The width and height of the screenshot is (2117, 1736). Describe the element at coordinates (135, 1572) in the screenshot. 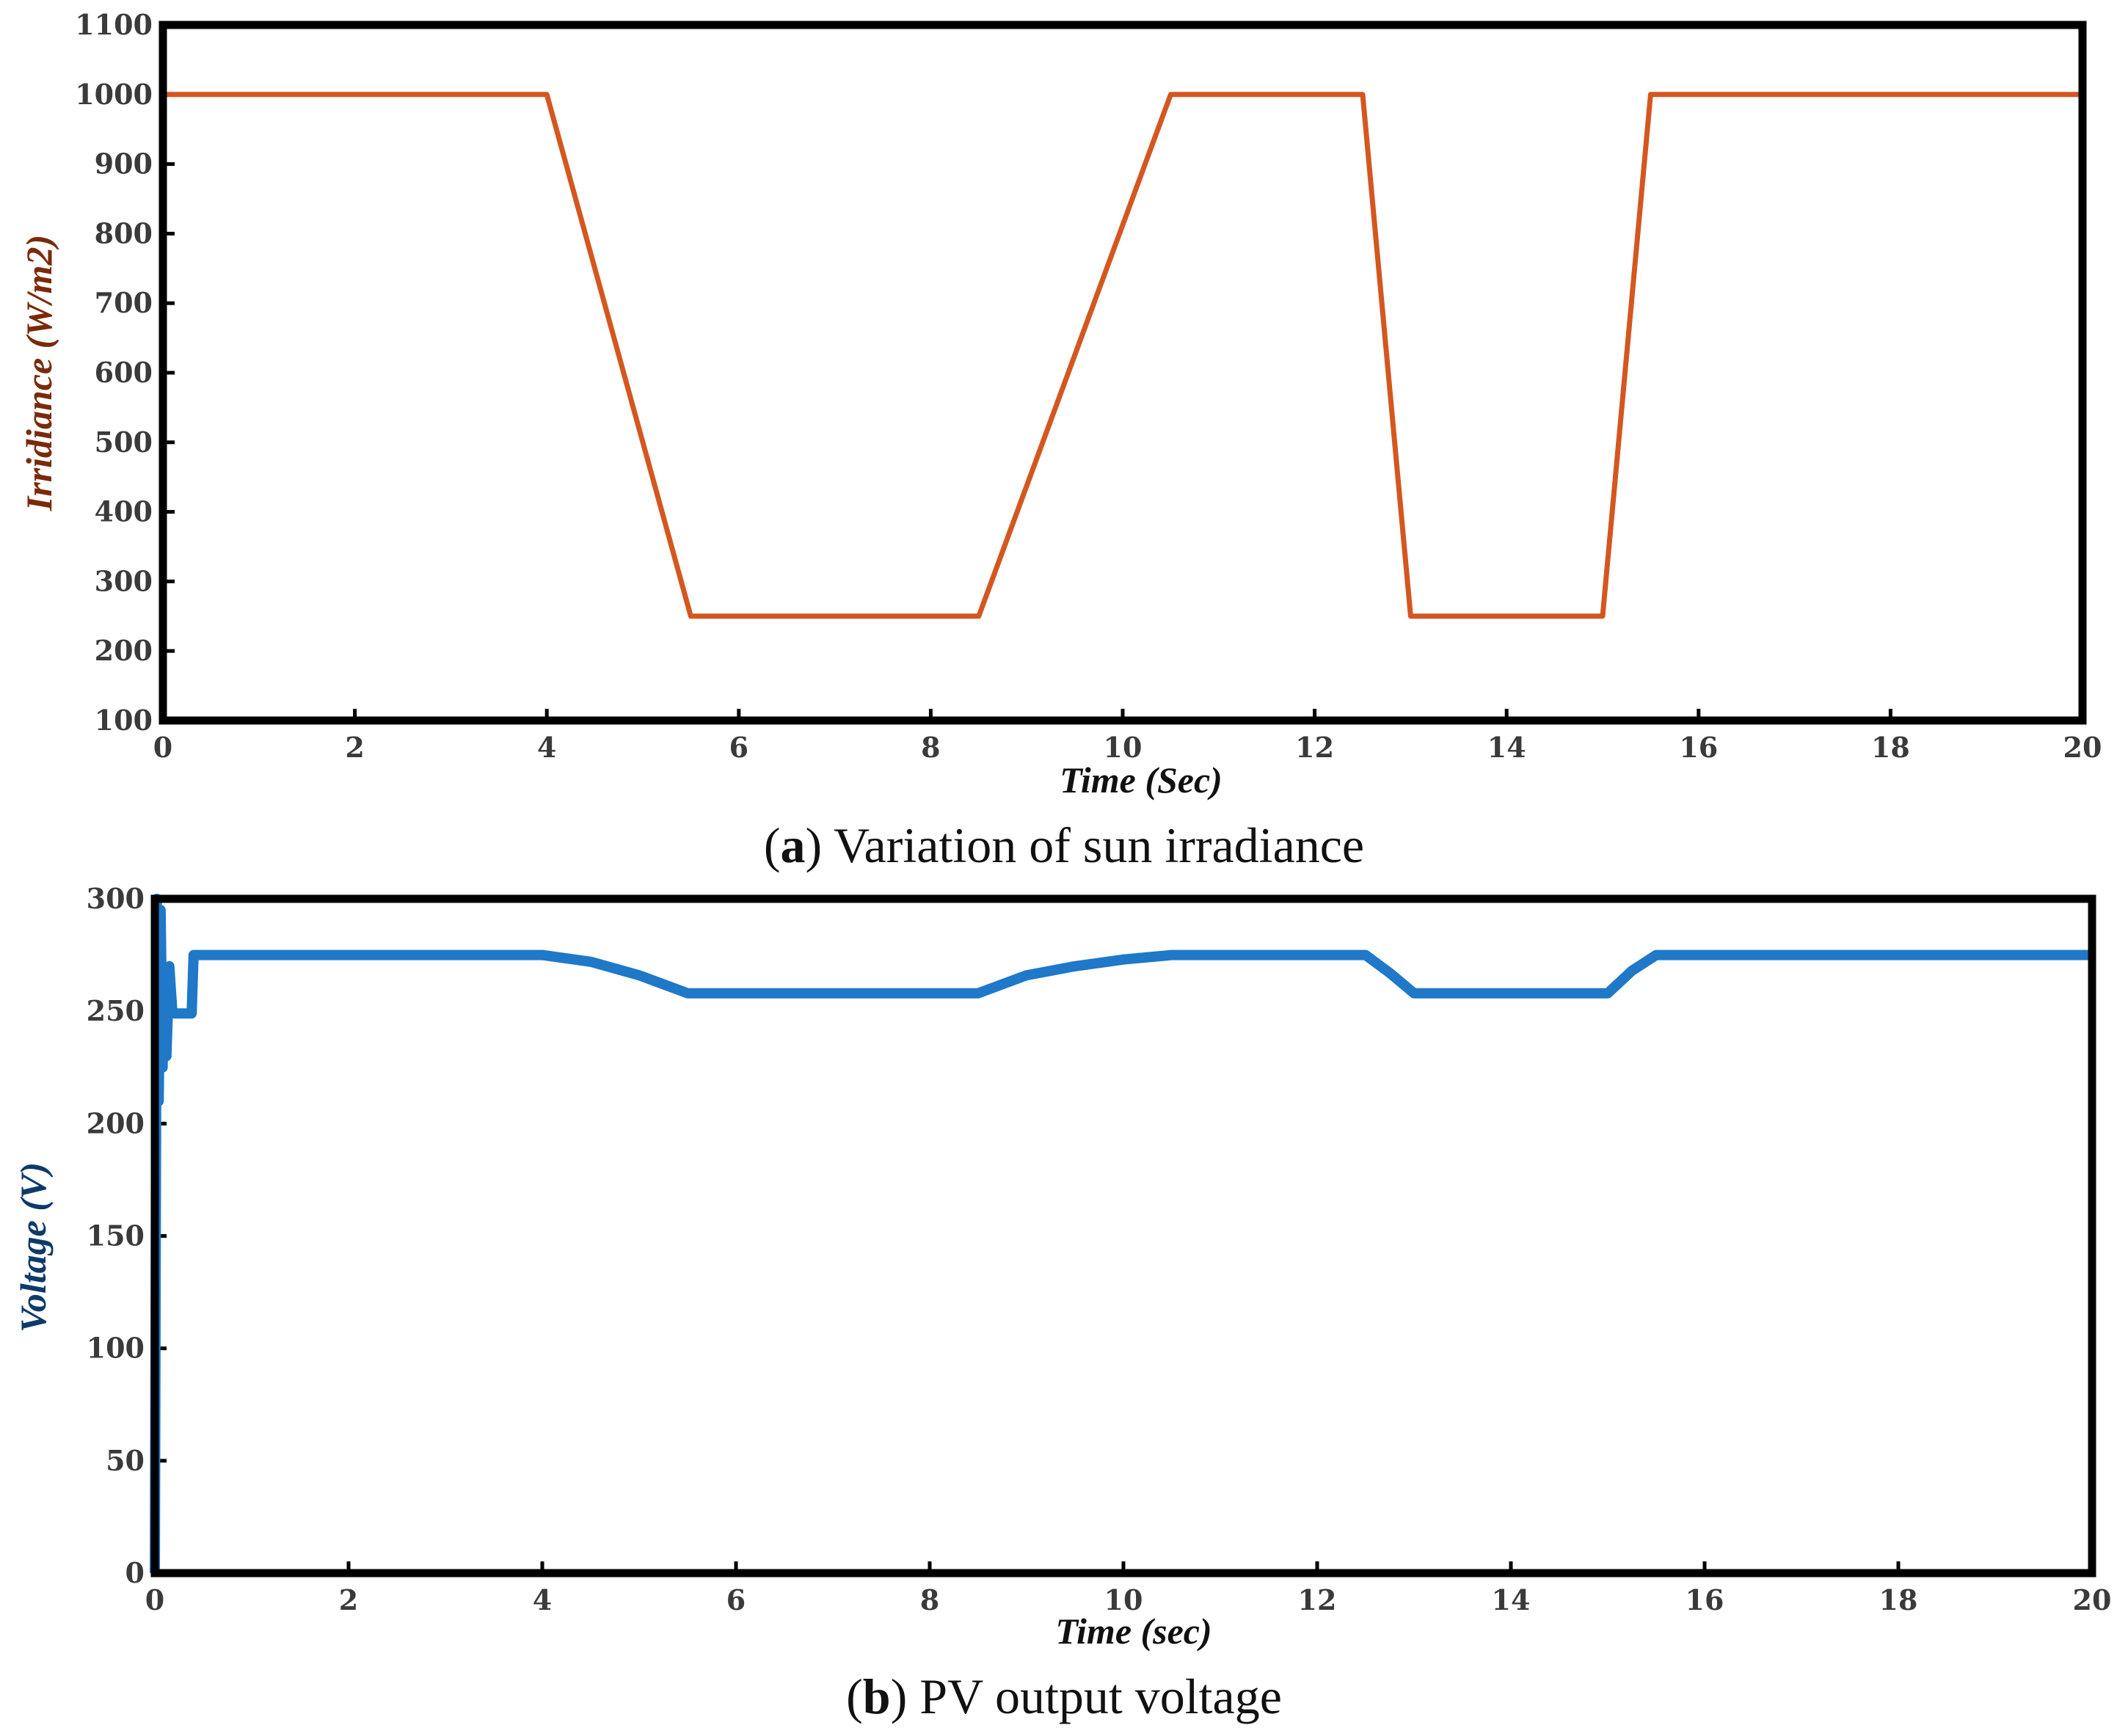

I see `y-tick-label: 0` at that location.